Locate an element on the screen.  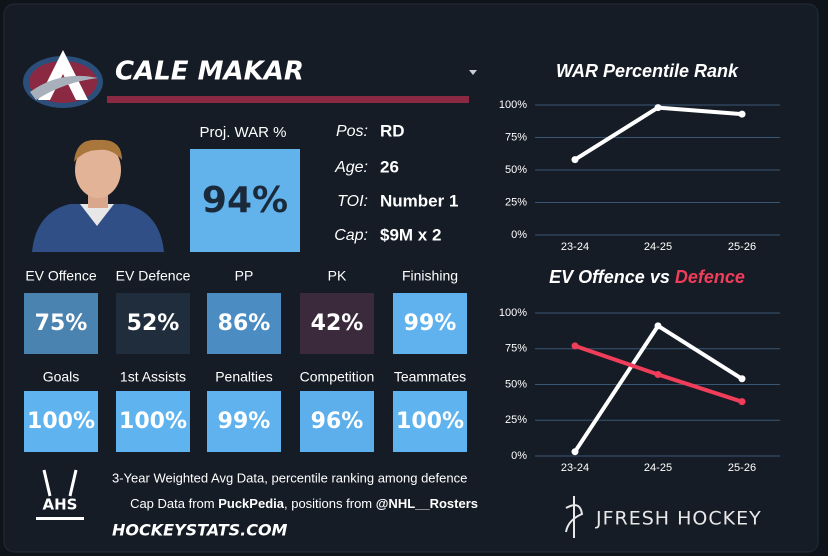
tile-value: 86% is located at coordinates (244, 323).